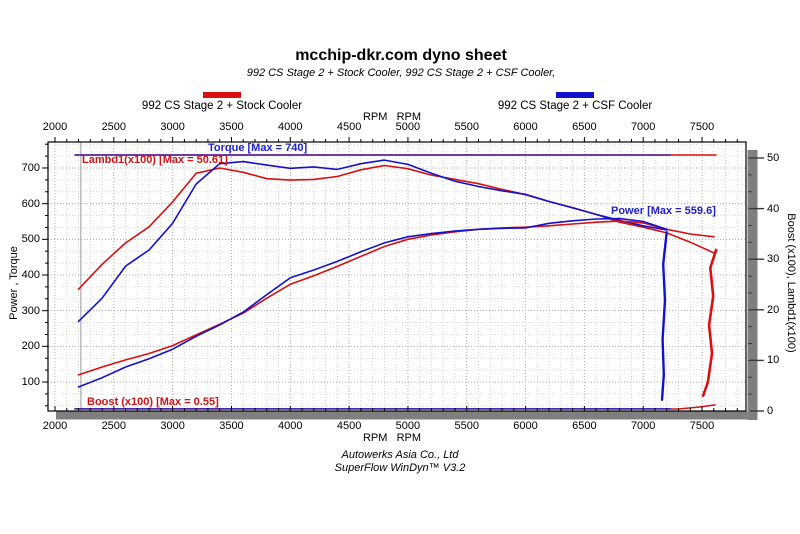 The image size is (800, 534). Describe the element at coordinates (55, 426) in the screenshot. I see `x-tick-bottom: 2000` at that location.